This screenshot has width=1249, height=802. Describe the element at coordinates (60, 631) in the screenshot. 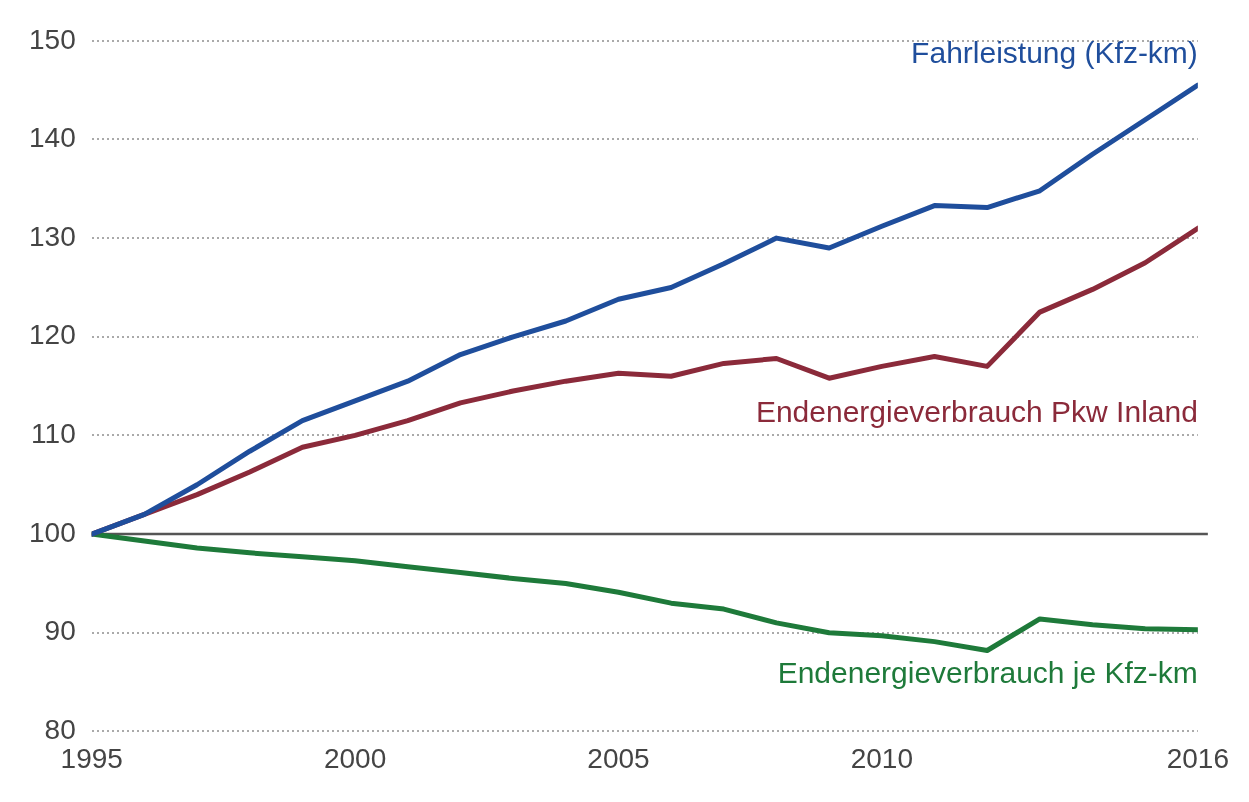

I see `y-tick-label: 90` at that location.